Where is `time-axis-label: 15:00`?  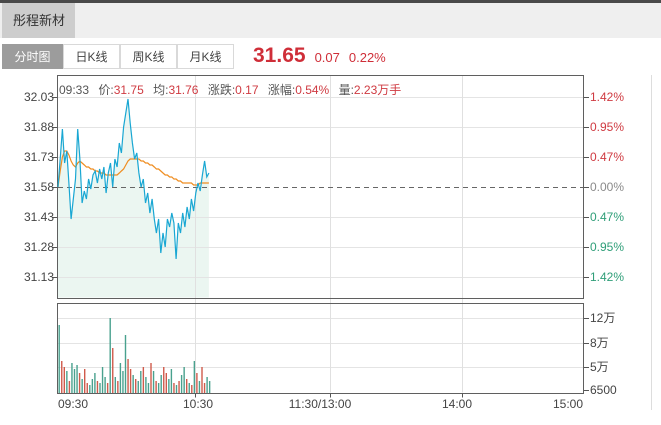
time-axis-label: 15:00 is located at coordinates (567, 404).